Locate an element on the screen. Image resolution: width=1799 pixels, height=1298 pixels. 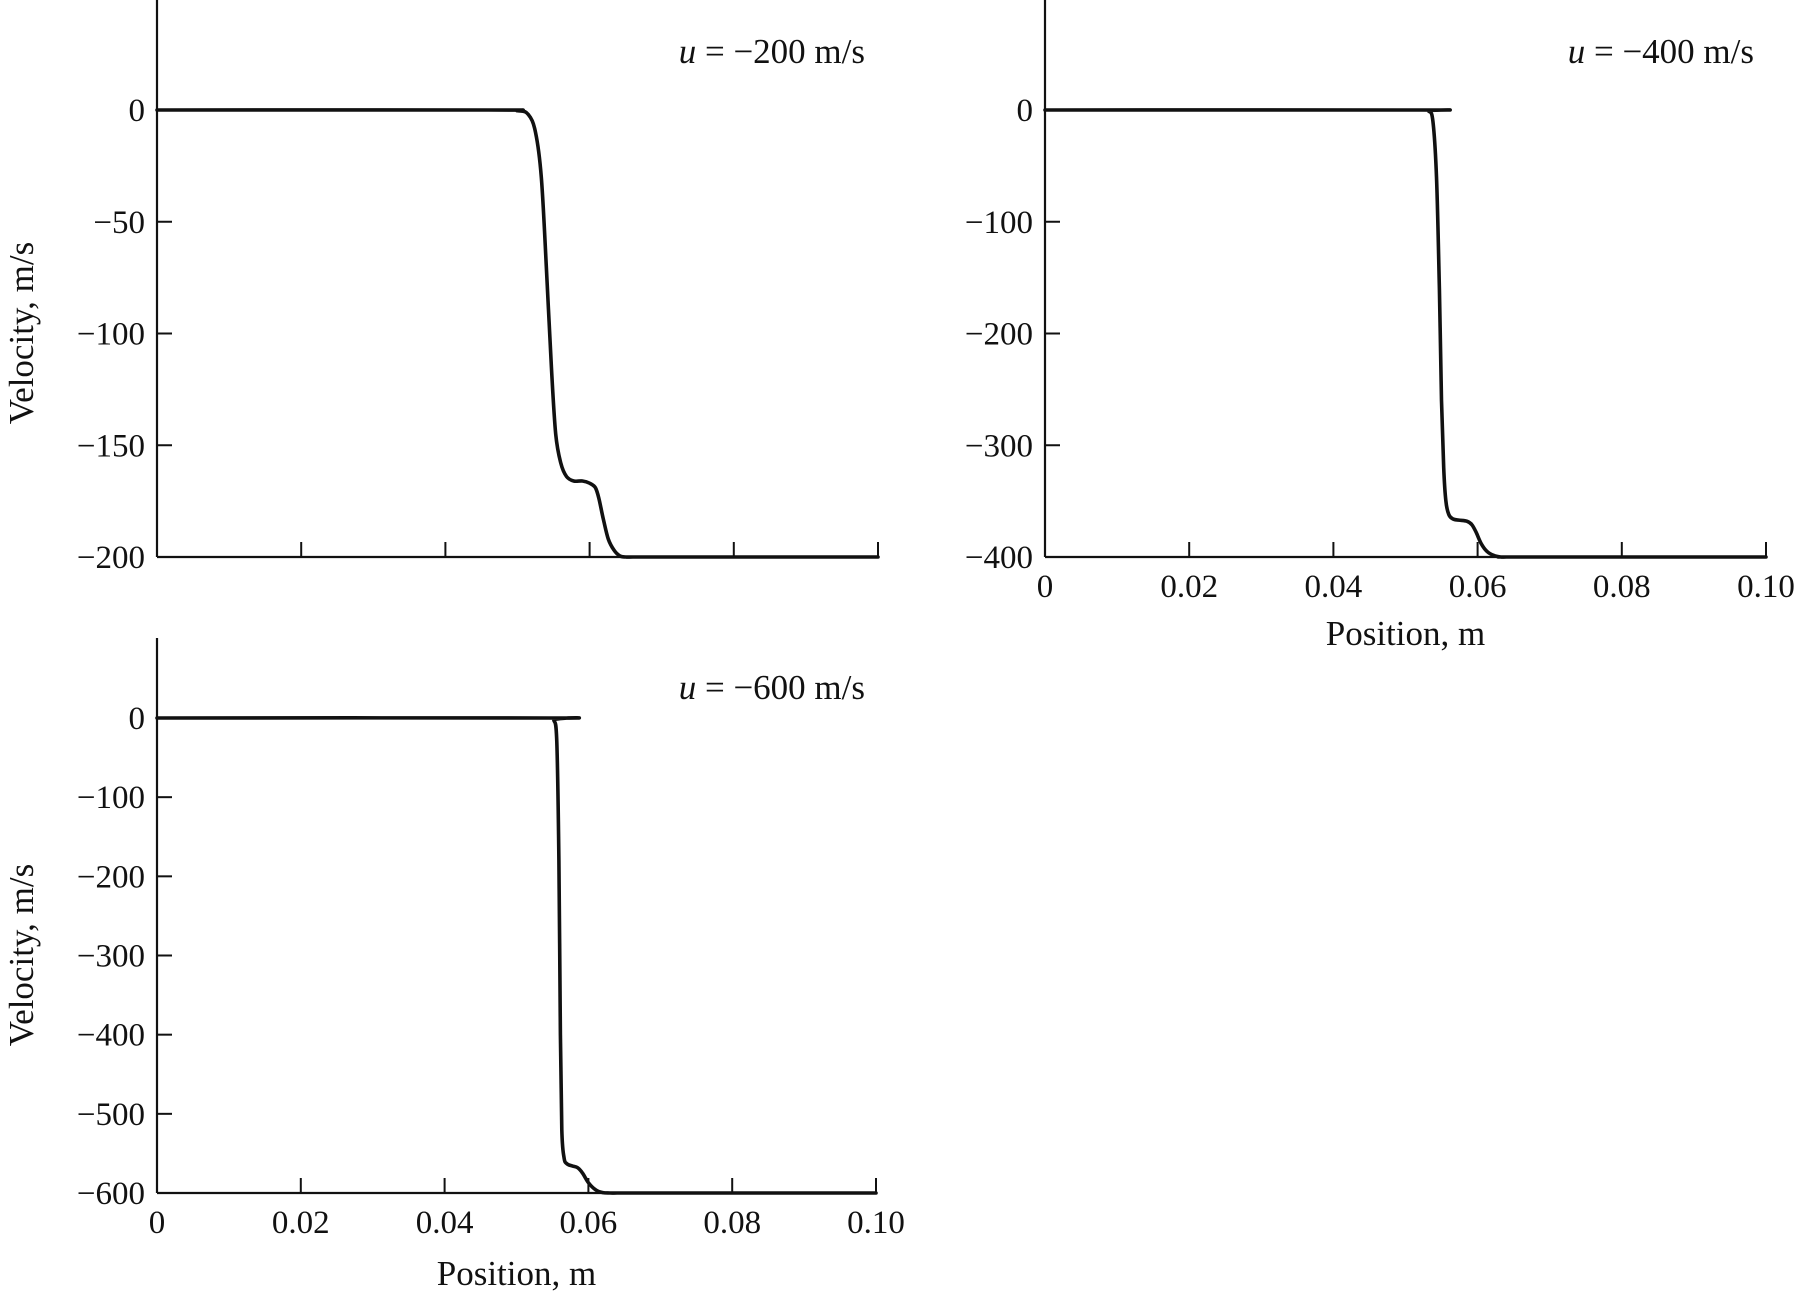
y-tick-label: −600 is located at coordinates (111, 1194).